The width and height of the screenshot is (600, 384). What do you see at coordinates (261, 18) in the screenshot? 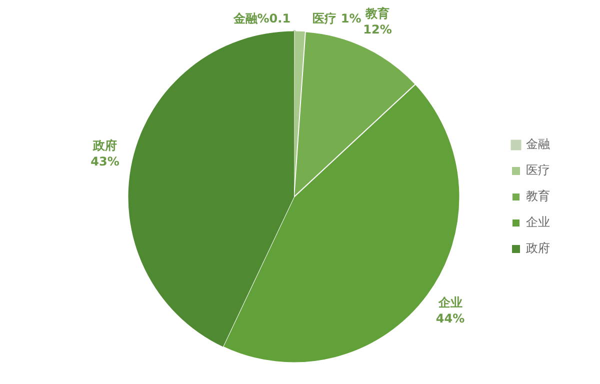
I see `data-label: 金融%0.1` at bounding box center [261, 18].